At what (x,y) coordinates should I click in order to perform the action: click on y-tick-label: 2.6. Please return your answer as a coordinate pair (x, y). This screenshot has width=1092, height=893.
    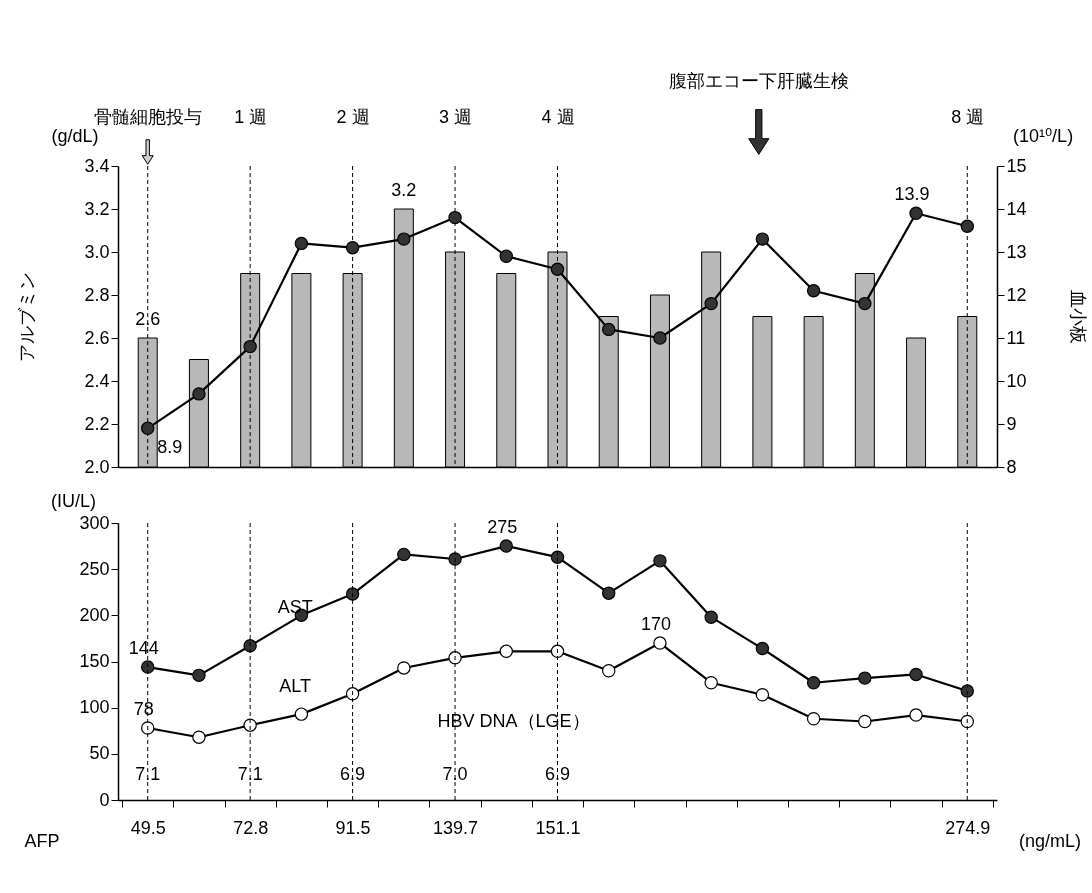
    Looking at the image, I should click on (97, 337).